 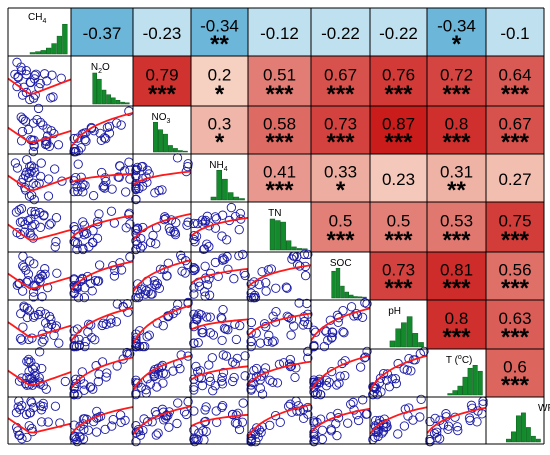 What do you see at coordinates (340, 131) in the screenshot?
I see `corr-cell: 0.73***` at bounding box center [340, 131].